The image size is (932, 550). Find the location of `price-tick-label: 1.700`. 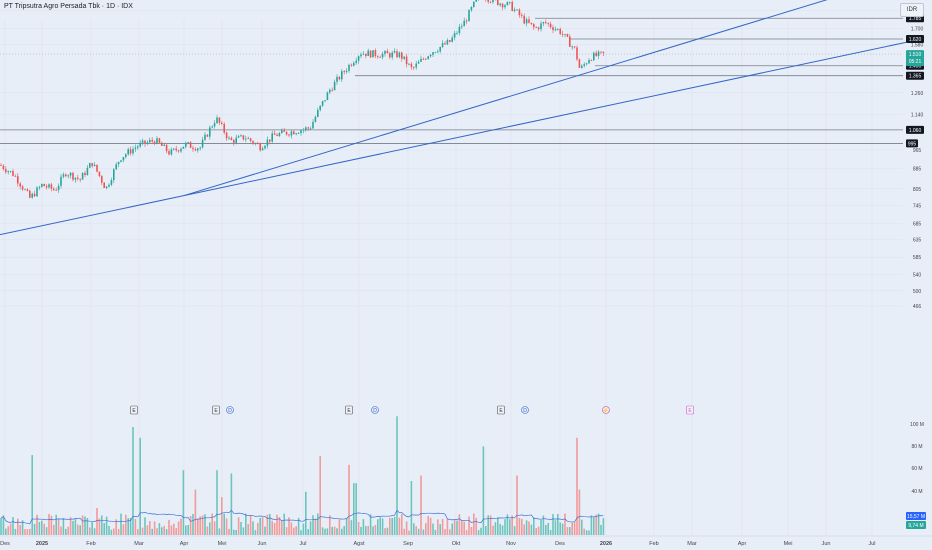

price-tick-label: 1.700 is located at coordinates (917, 30).